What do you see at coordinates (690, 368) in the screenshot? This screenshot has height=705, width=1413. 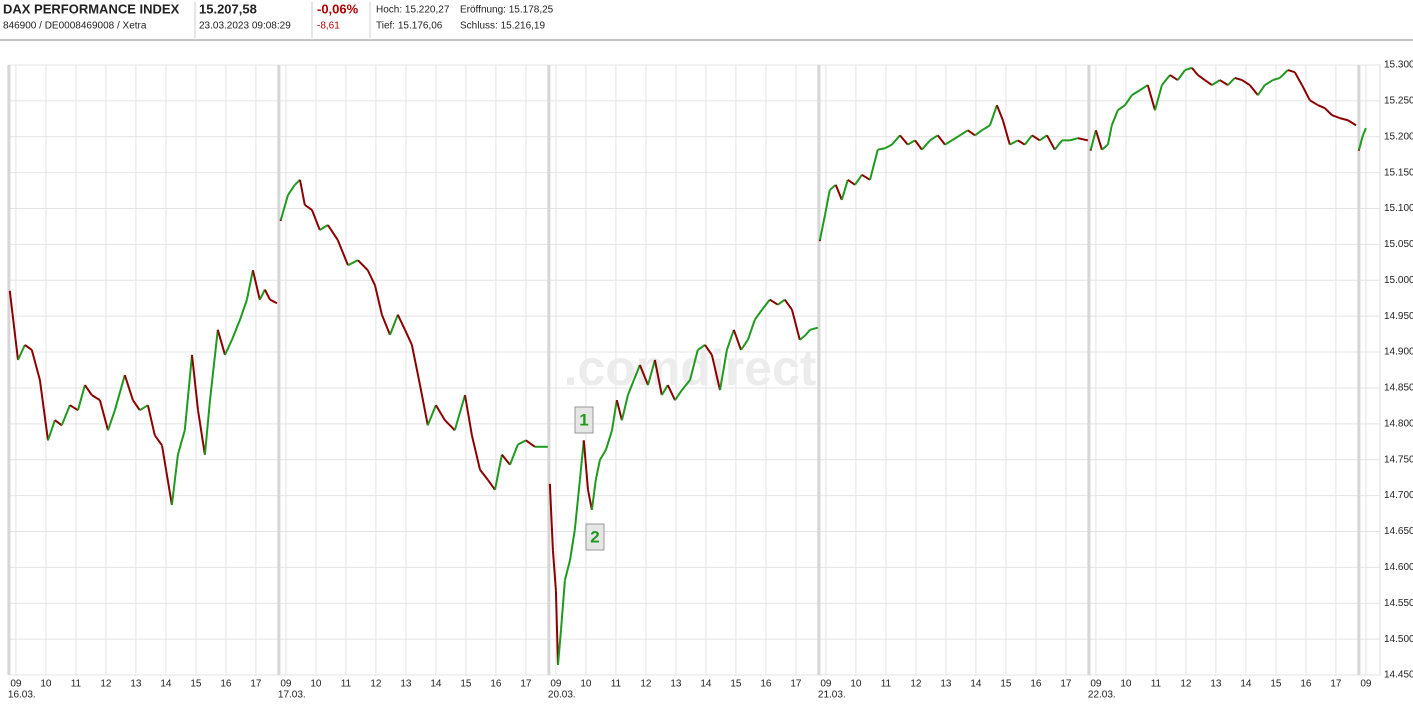 I see `watermark: .comdirect` at bounding box center [690, 368].